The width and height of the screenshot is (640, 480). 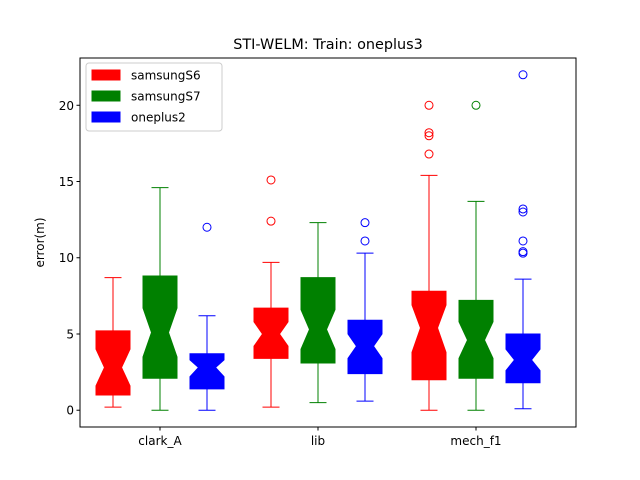 What do you see at coordinates (475, 441) in the screenshot?
I see `x-tick-label: mech_f1` at bounding box center [475, 441].